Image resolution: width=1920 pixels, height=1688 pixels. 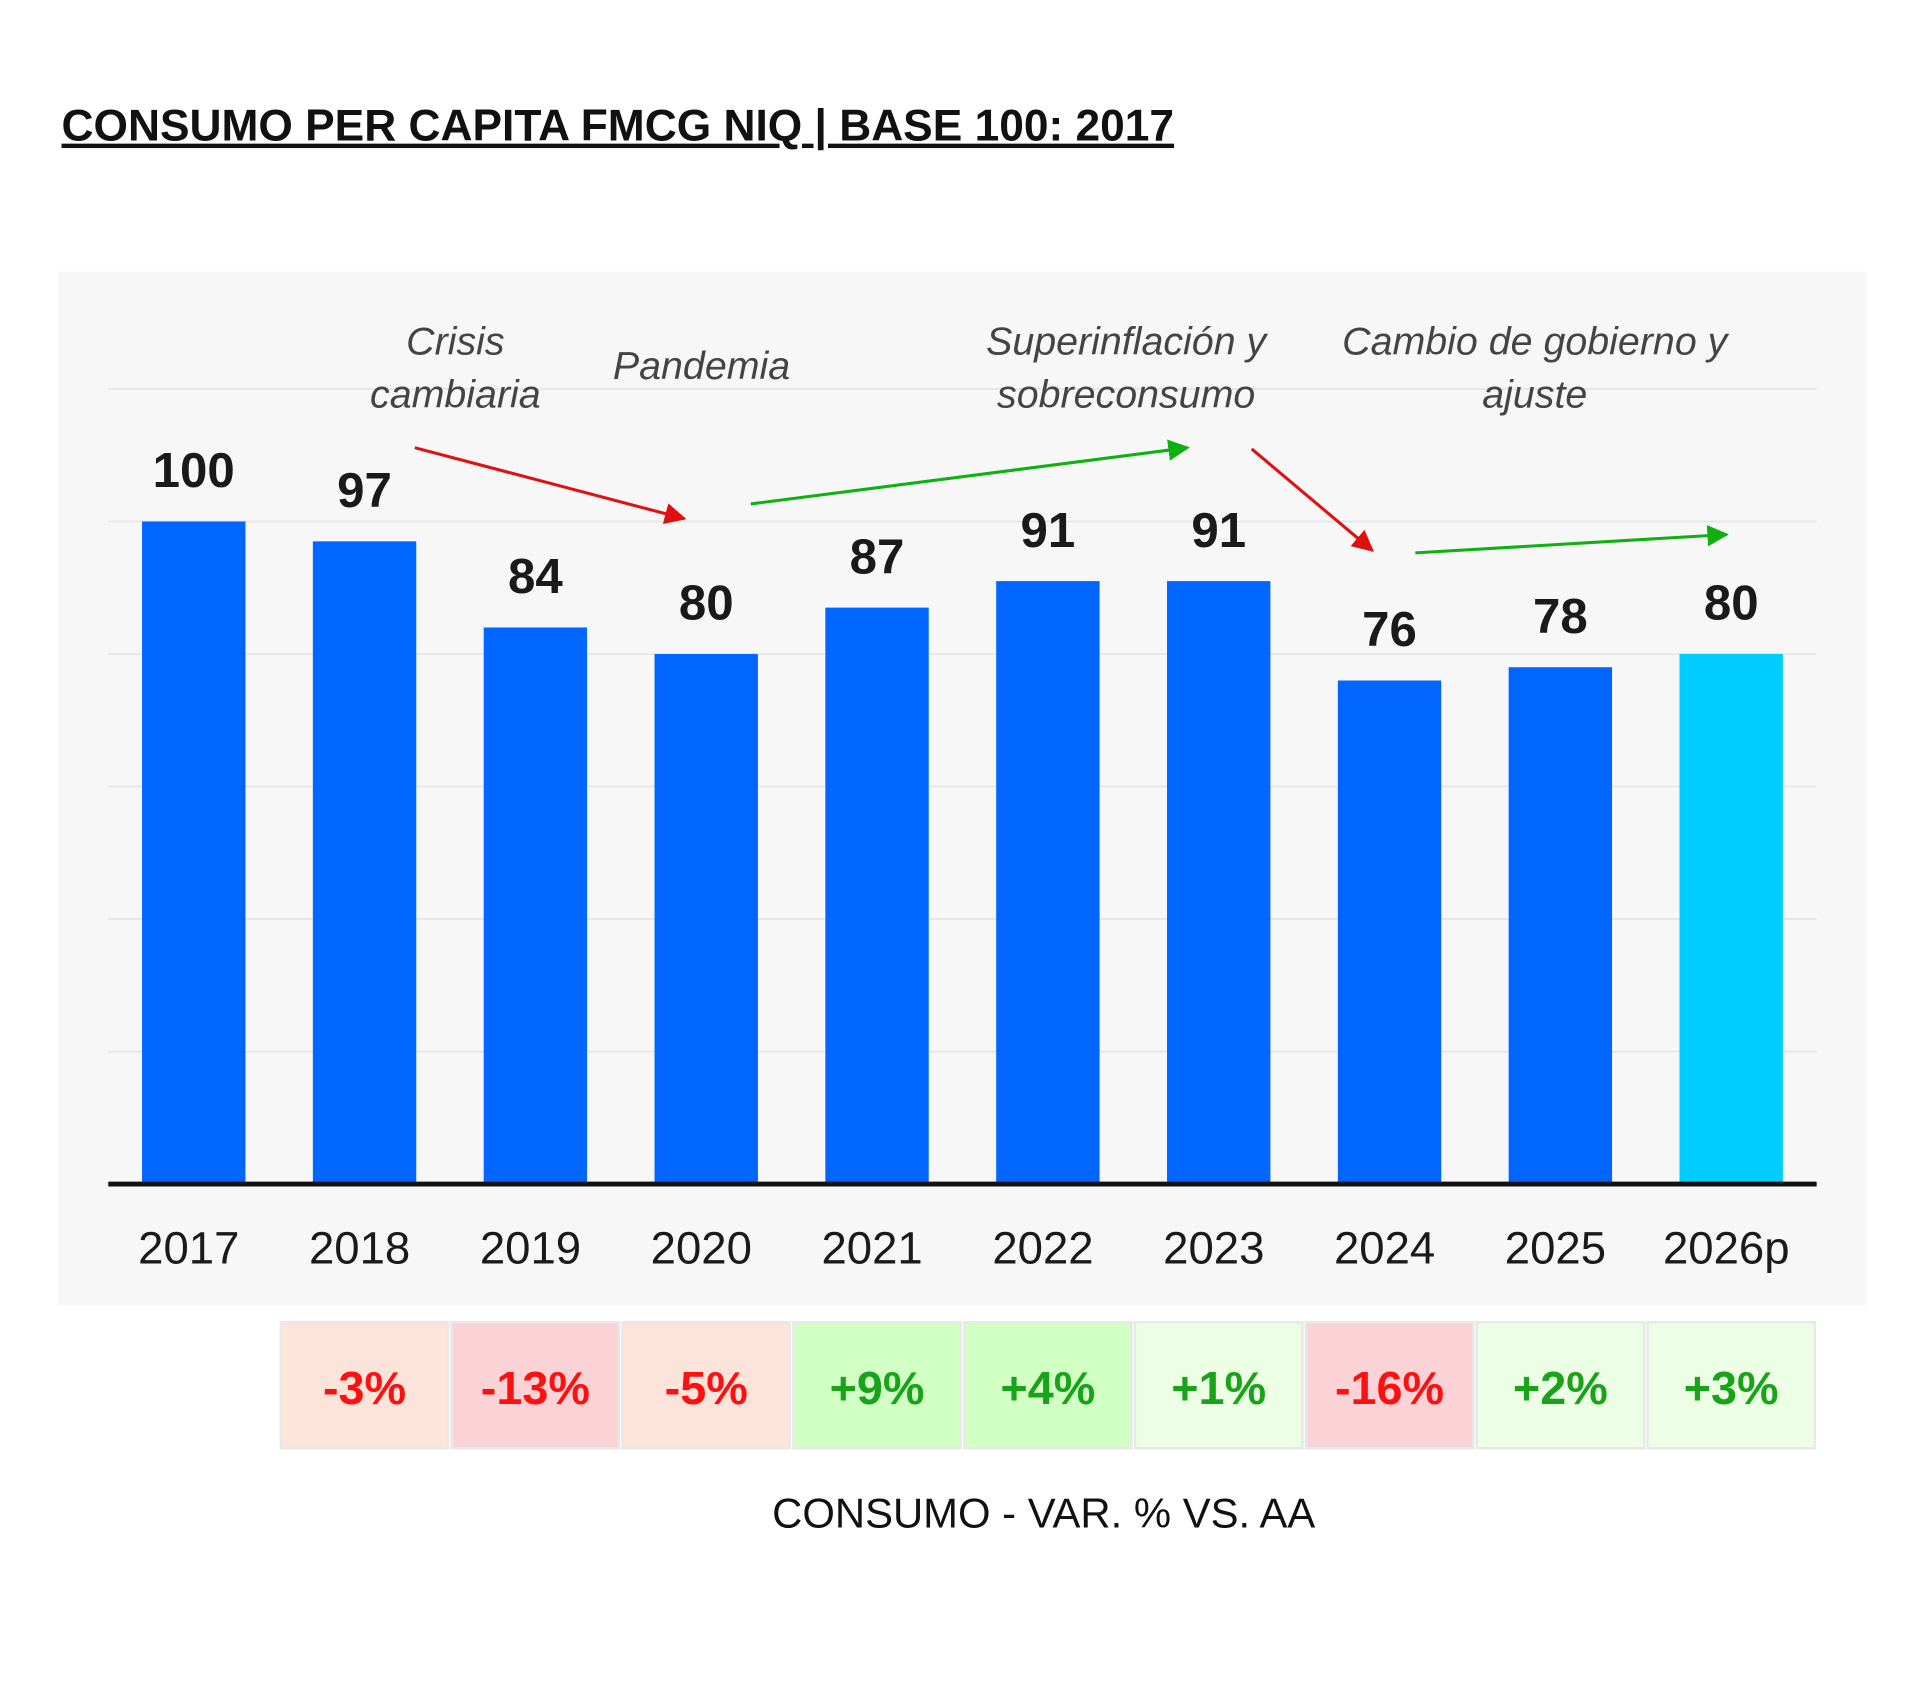 I want to click on x-tick-label: 2023, so click(x=1213, y=1248).